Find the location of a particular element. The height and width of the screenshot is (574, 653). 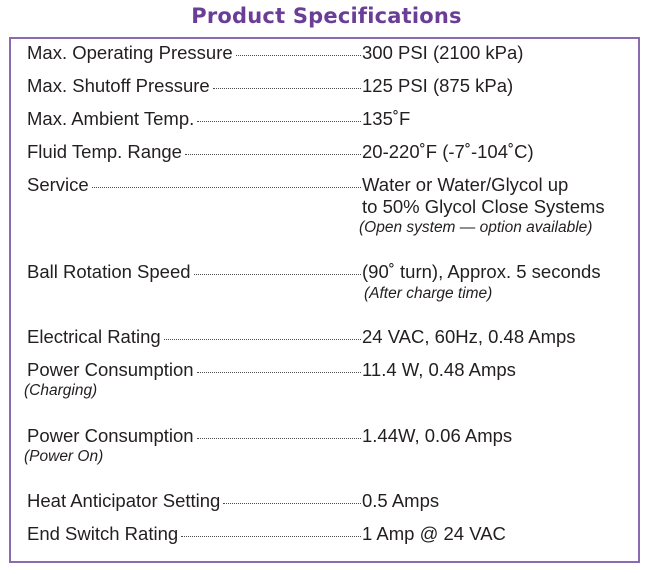

spec-label: End Switch Rating is located at coordinates (103, 533).